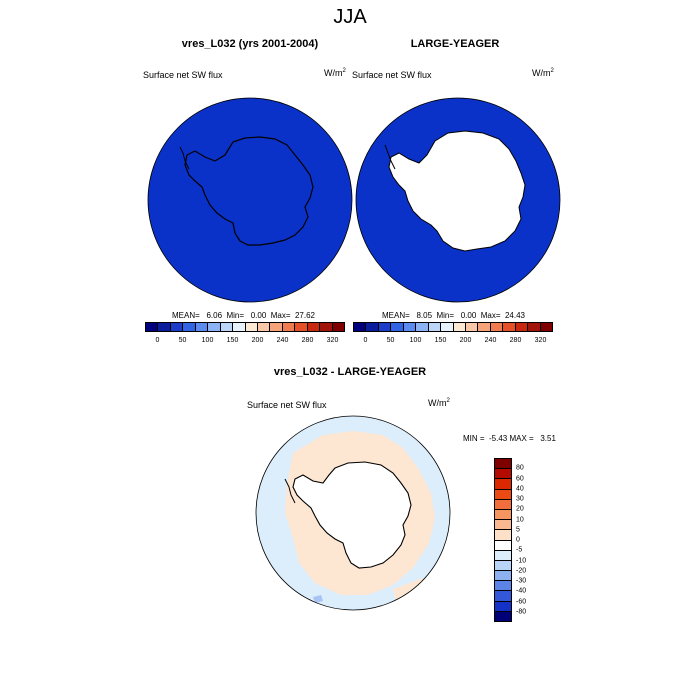 Image resolution: width=700 pixels, height=700 pixels. I want to click on right-colorbar, so click(453, 327).